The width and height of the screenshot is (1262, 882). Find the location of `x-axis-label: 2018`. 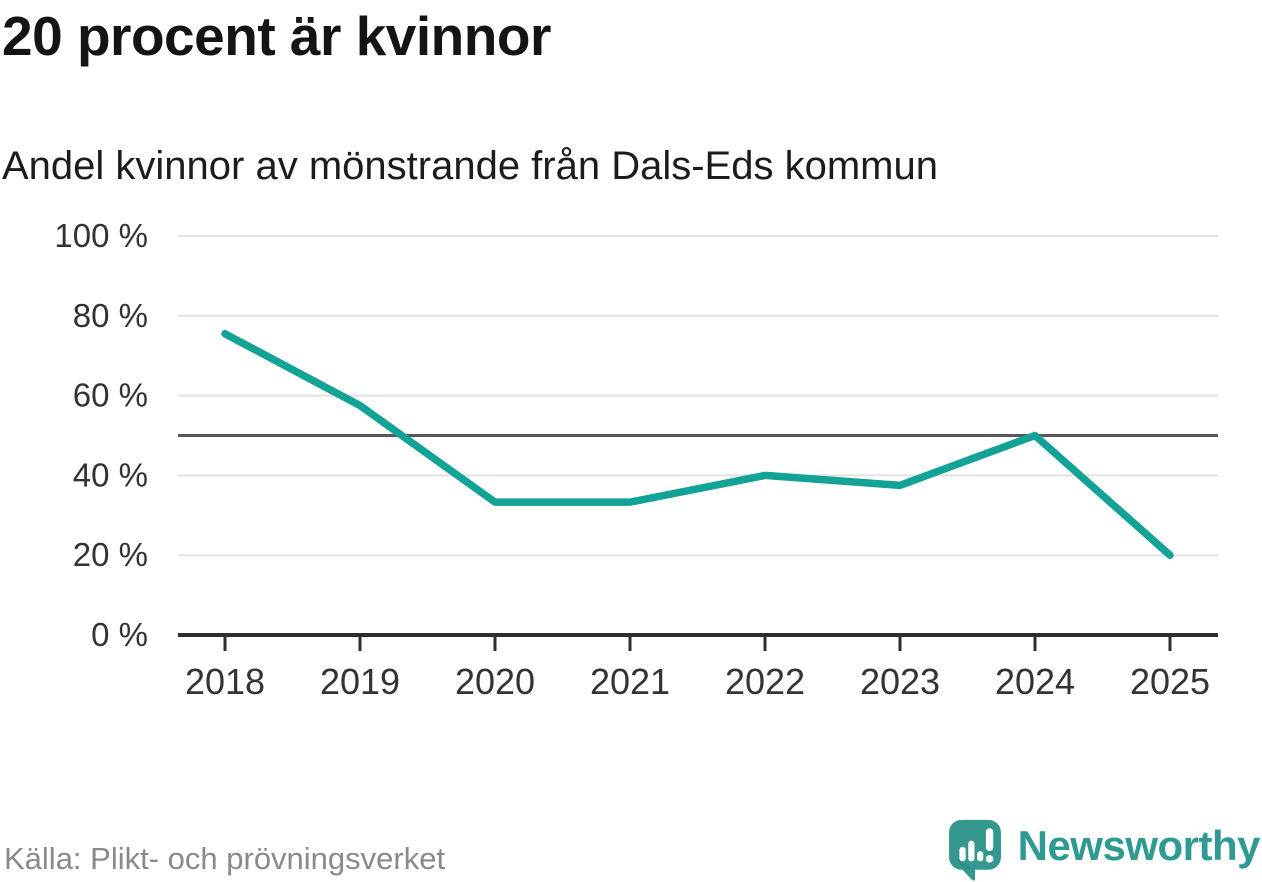

x-axis-label: 2018 is located at coordinates (225, 681).